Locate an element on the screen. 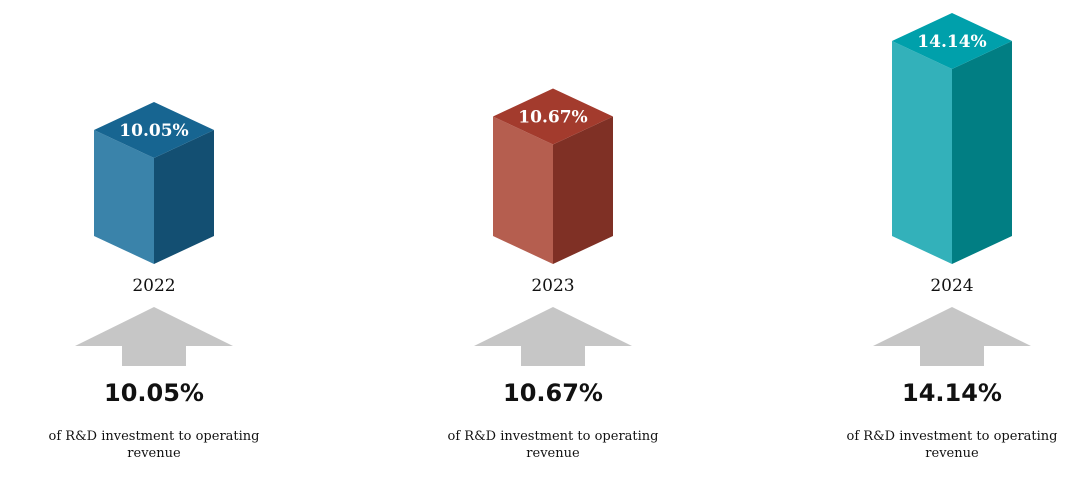 This screenshot has width=1079, height=490. data-label: 14.14% is located at coordinates (951, 42).